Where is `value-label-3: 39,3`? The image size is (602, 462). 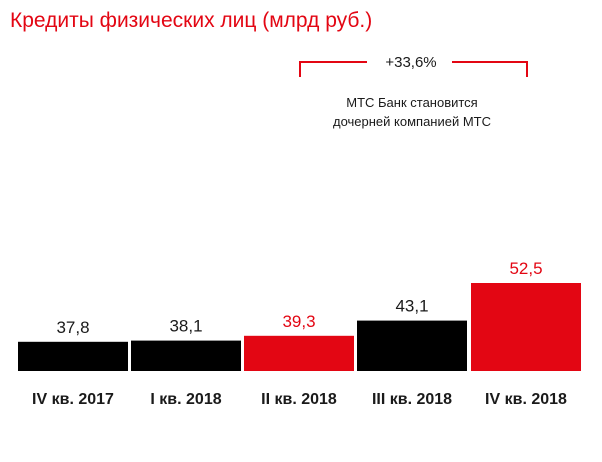
value-label-3: 39,3 is located at coordinates (298, 321).